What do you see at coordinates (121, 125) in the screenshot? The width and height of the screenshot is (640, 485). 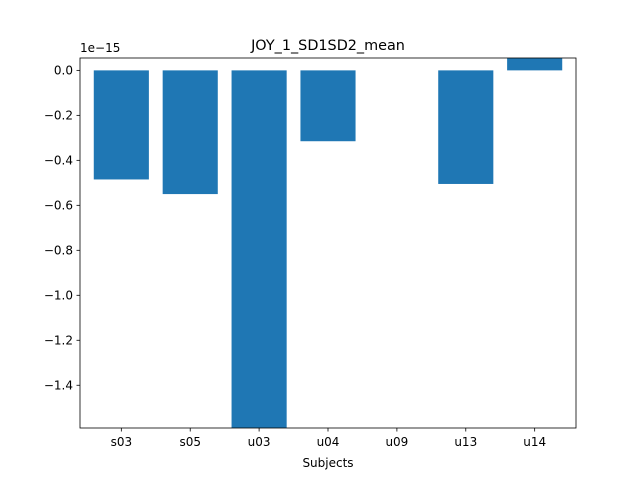 I see `bar-s03` at bounding box center [121, 125].